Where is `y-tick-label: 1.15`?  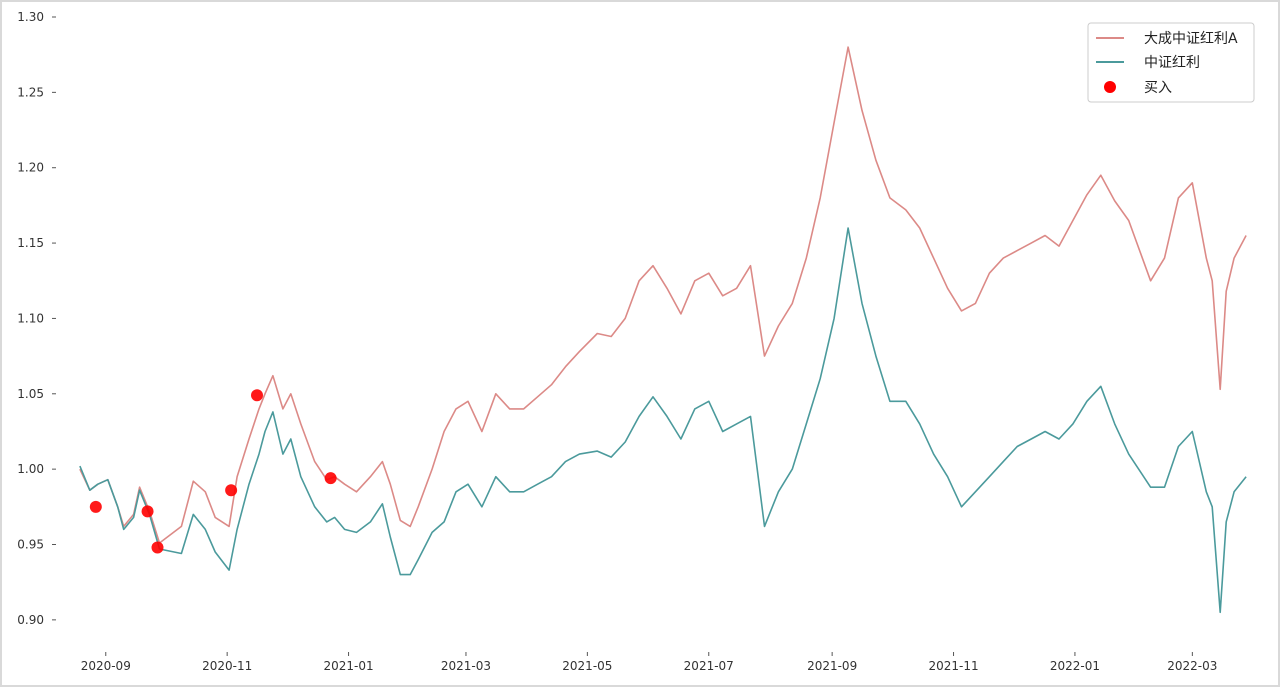
y-tick-label: 1.15 is located at coordinates (30, 243).